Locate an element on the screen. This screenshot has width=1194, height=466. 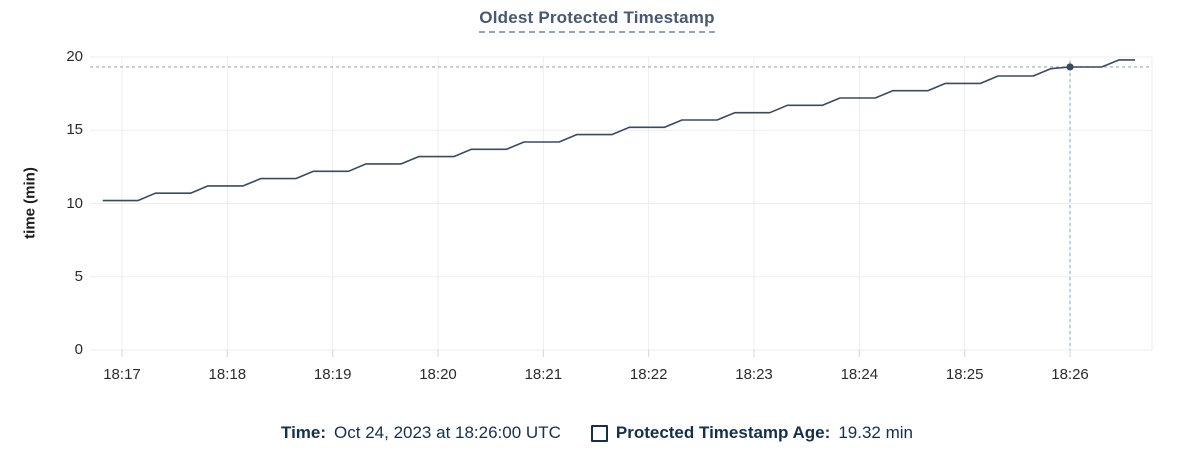
x-tick-label: 18:23 is located at coordinates (754, 374).